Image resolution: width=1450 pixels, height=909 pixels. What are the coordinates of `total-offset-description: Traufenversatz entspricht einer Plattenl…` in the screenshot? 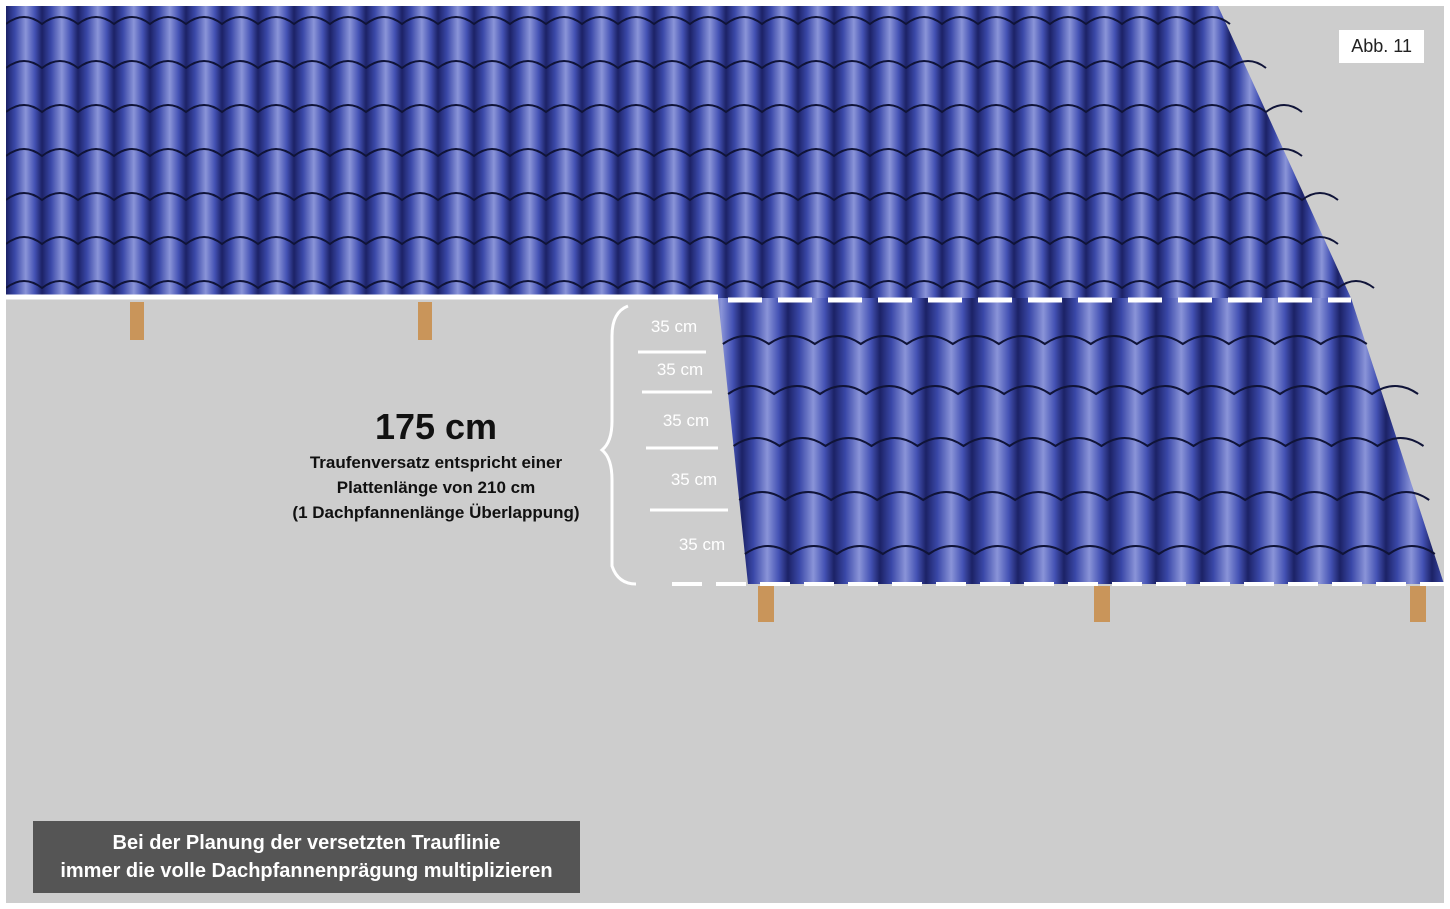 It's located at (436, 487).